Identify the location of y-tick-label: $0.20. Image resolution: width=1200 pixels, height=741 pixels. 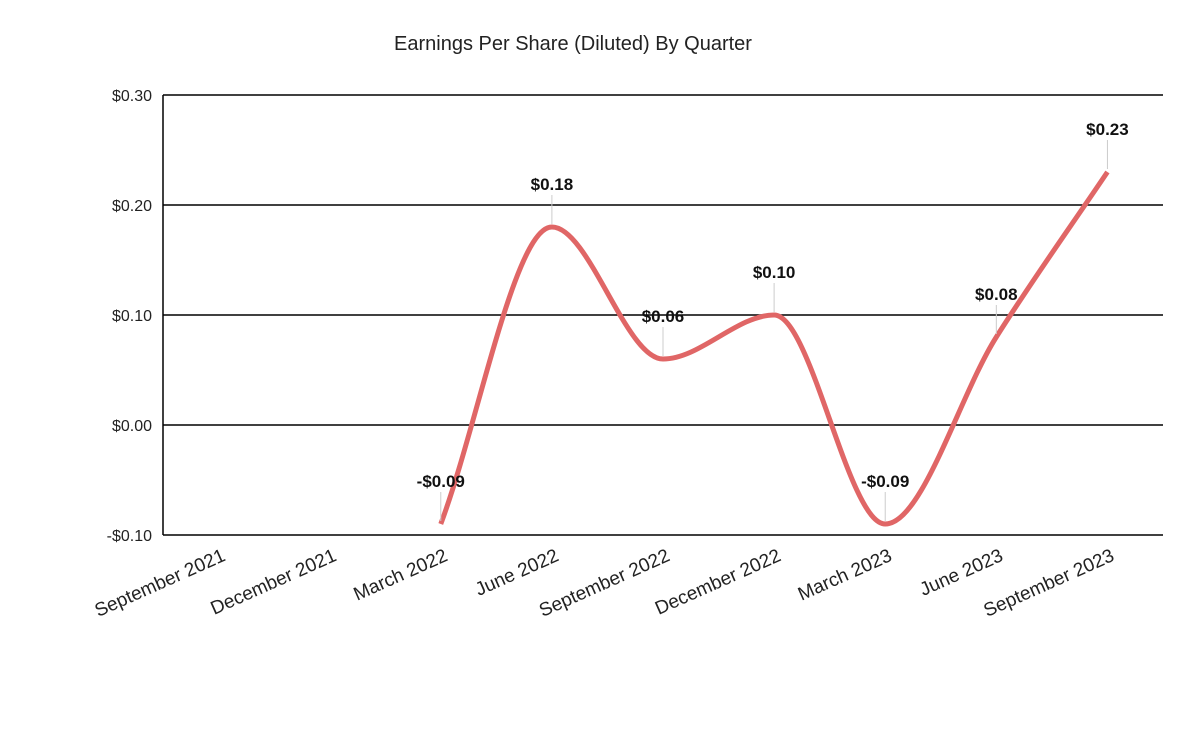
(132, 206).